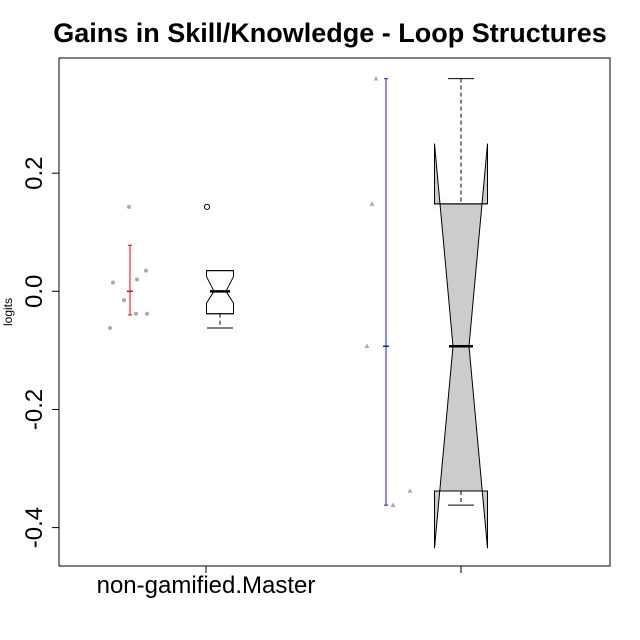 This screenshot has height=640, width=640. I want to click on x-axis: non-gamified.Master, so click(279, 582).